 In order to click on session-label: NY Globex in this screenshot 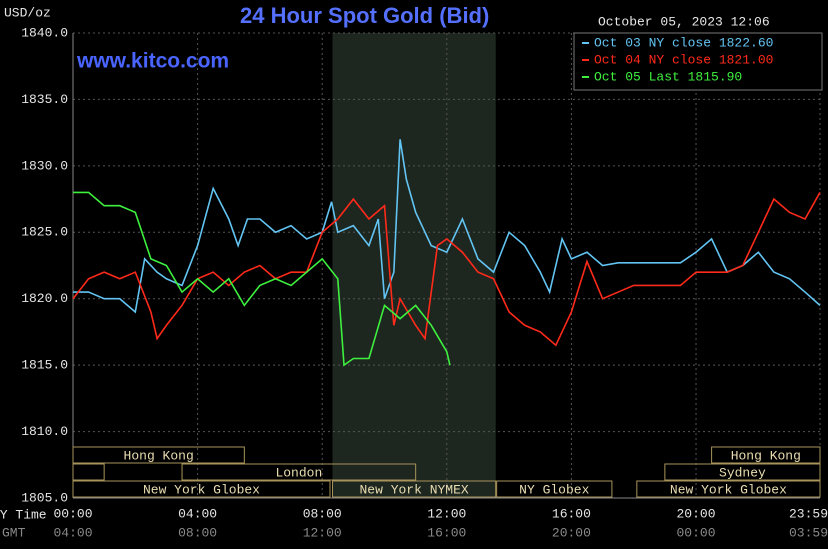, I will do `click(554, 489)`.